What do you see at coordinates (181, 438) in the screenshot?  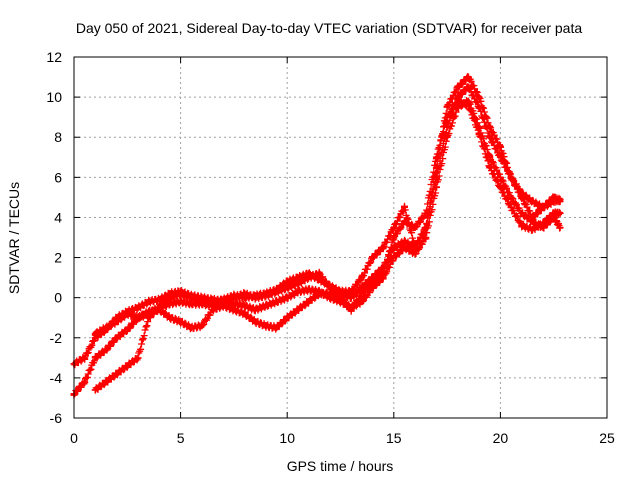 I see `x-tick-label: 5` at bounding box center [181, 438].